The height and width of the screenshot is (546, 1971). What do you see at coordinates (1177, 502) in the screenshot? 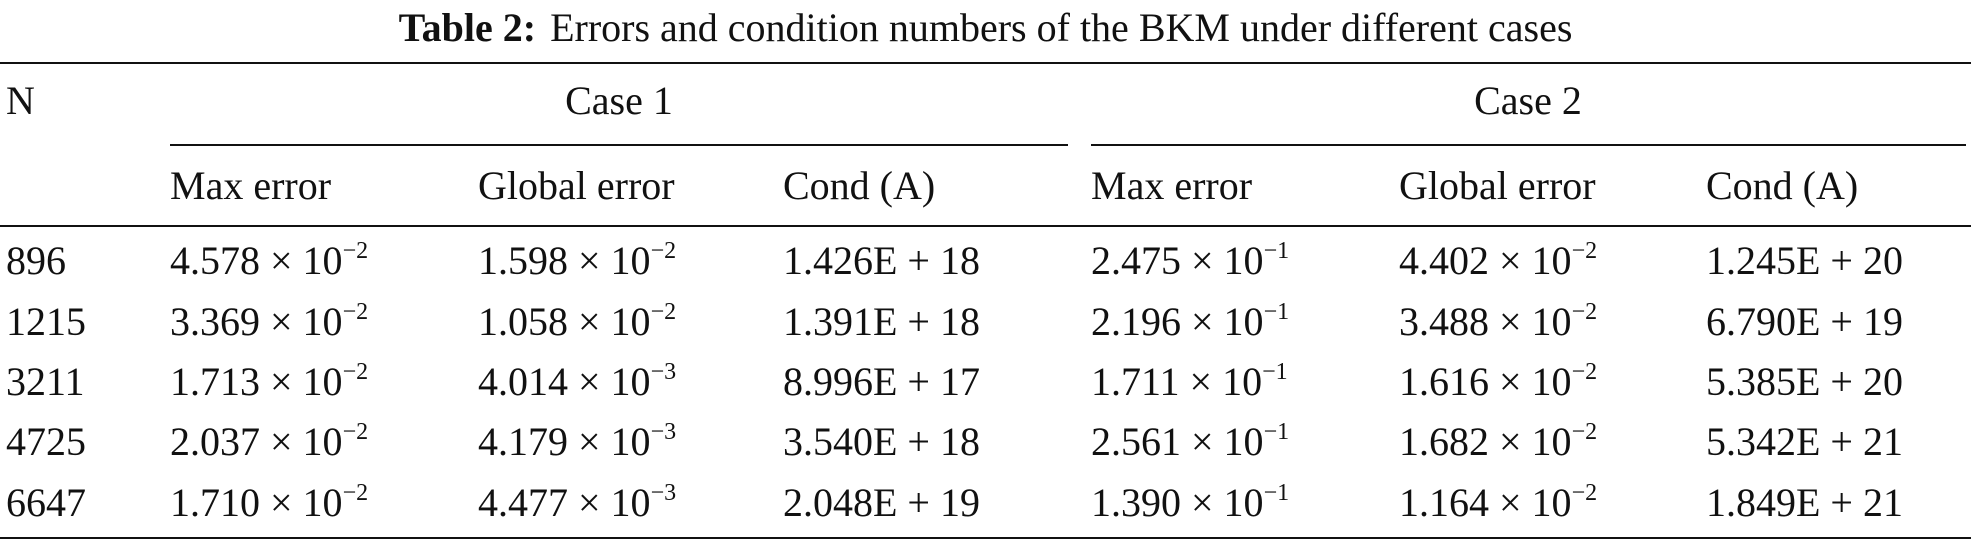
I see `cell-base: 1.390 × 10` at bounding box center [1177, 502].